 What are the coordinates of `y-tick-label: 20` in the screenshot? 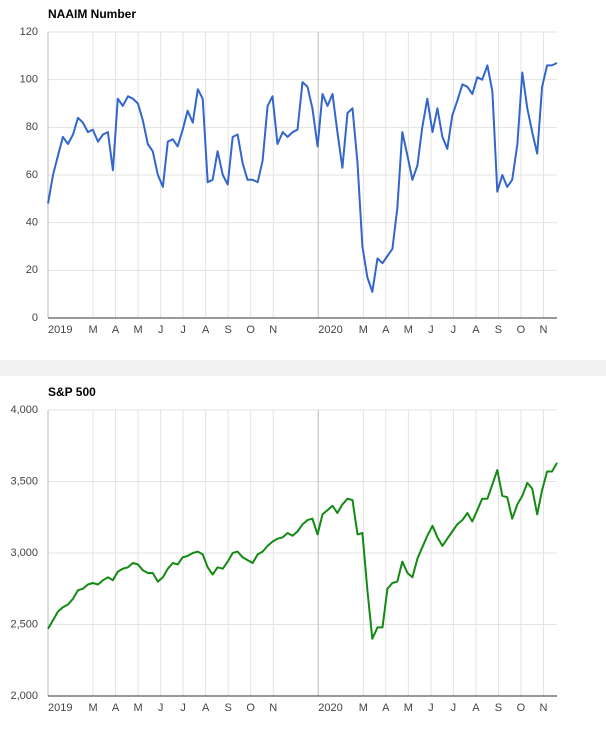 It's located at (32, 270).